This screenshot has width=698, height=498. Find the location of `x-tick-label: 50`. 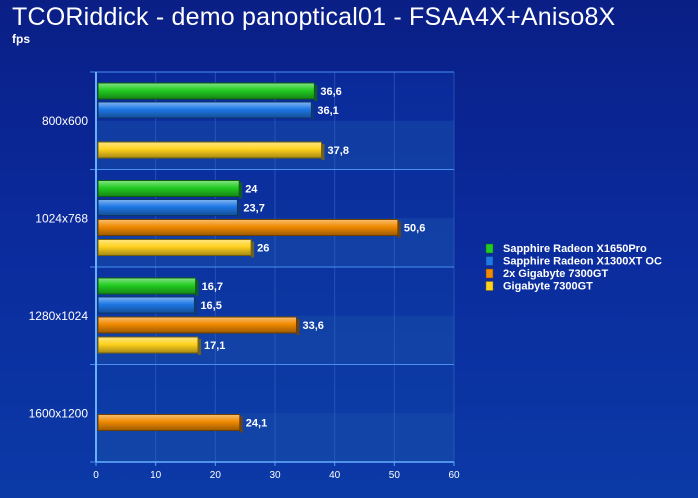

x-tick-label: 50 is located at coordinates (395, 475).